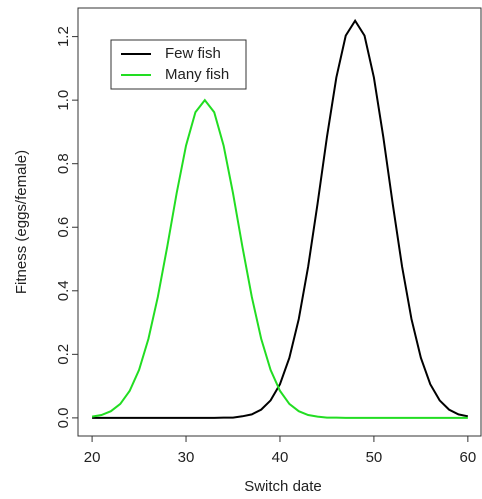 This screenshot has height=499, width=482. I want to click on y-tick-label: 1.0, so click(63, 100).